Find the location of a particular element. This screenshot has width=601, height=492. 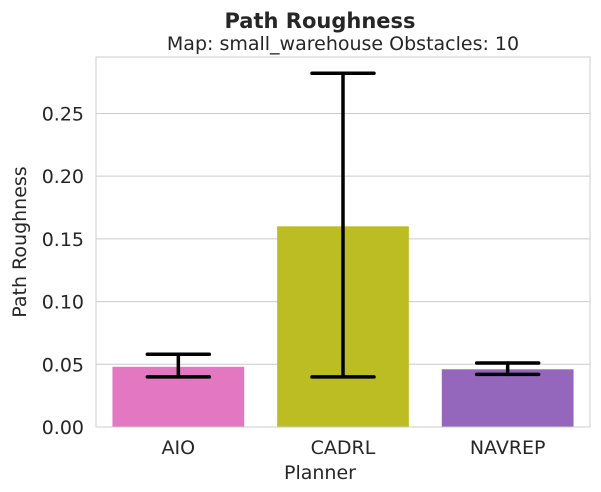

x-tick-label: AIO is located at coordinates (179, 448).